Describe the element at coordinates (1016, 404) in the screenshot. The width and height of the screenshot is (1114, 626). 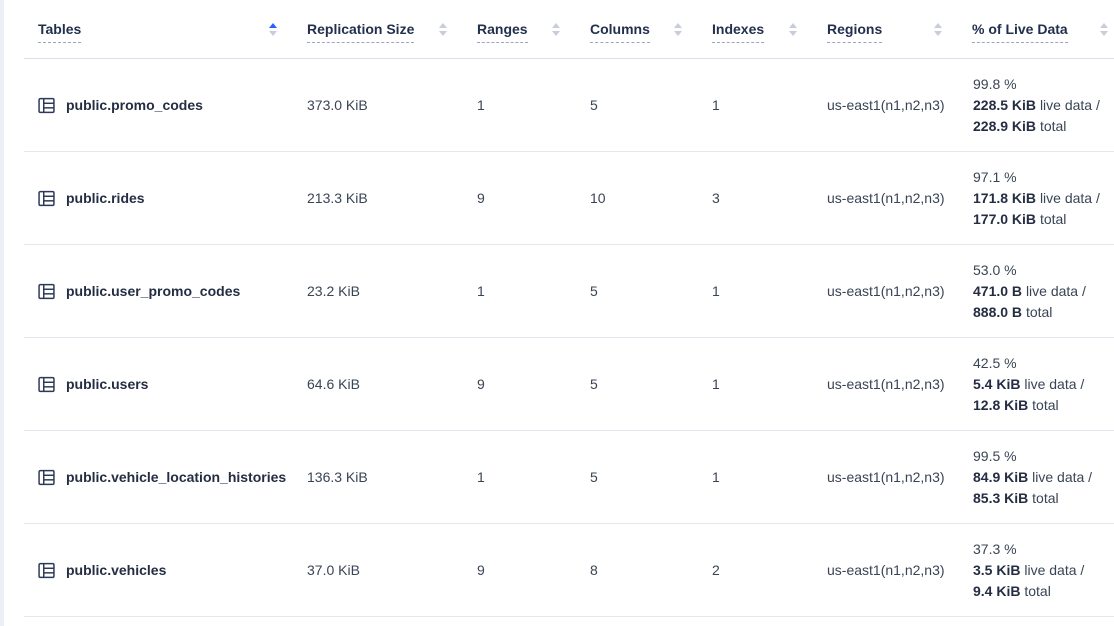
I see `total-data-line: 12.8 KiB total` at that location.